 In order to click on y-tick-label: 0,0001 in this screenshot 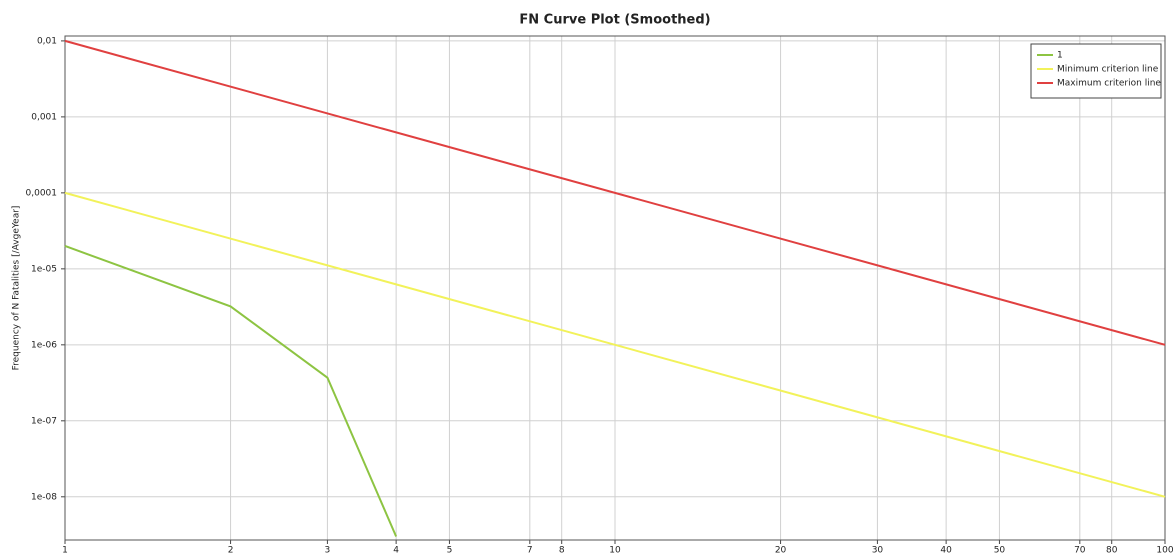, I will do `click(42, 193)`.